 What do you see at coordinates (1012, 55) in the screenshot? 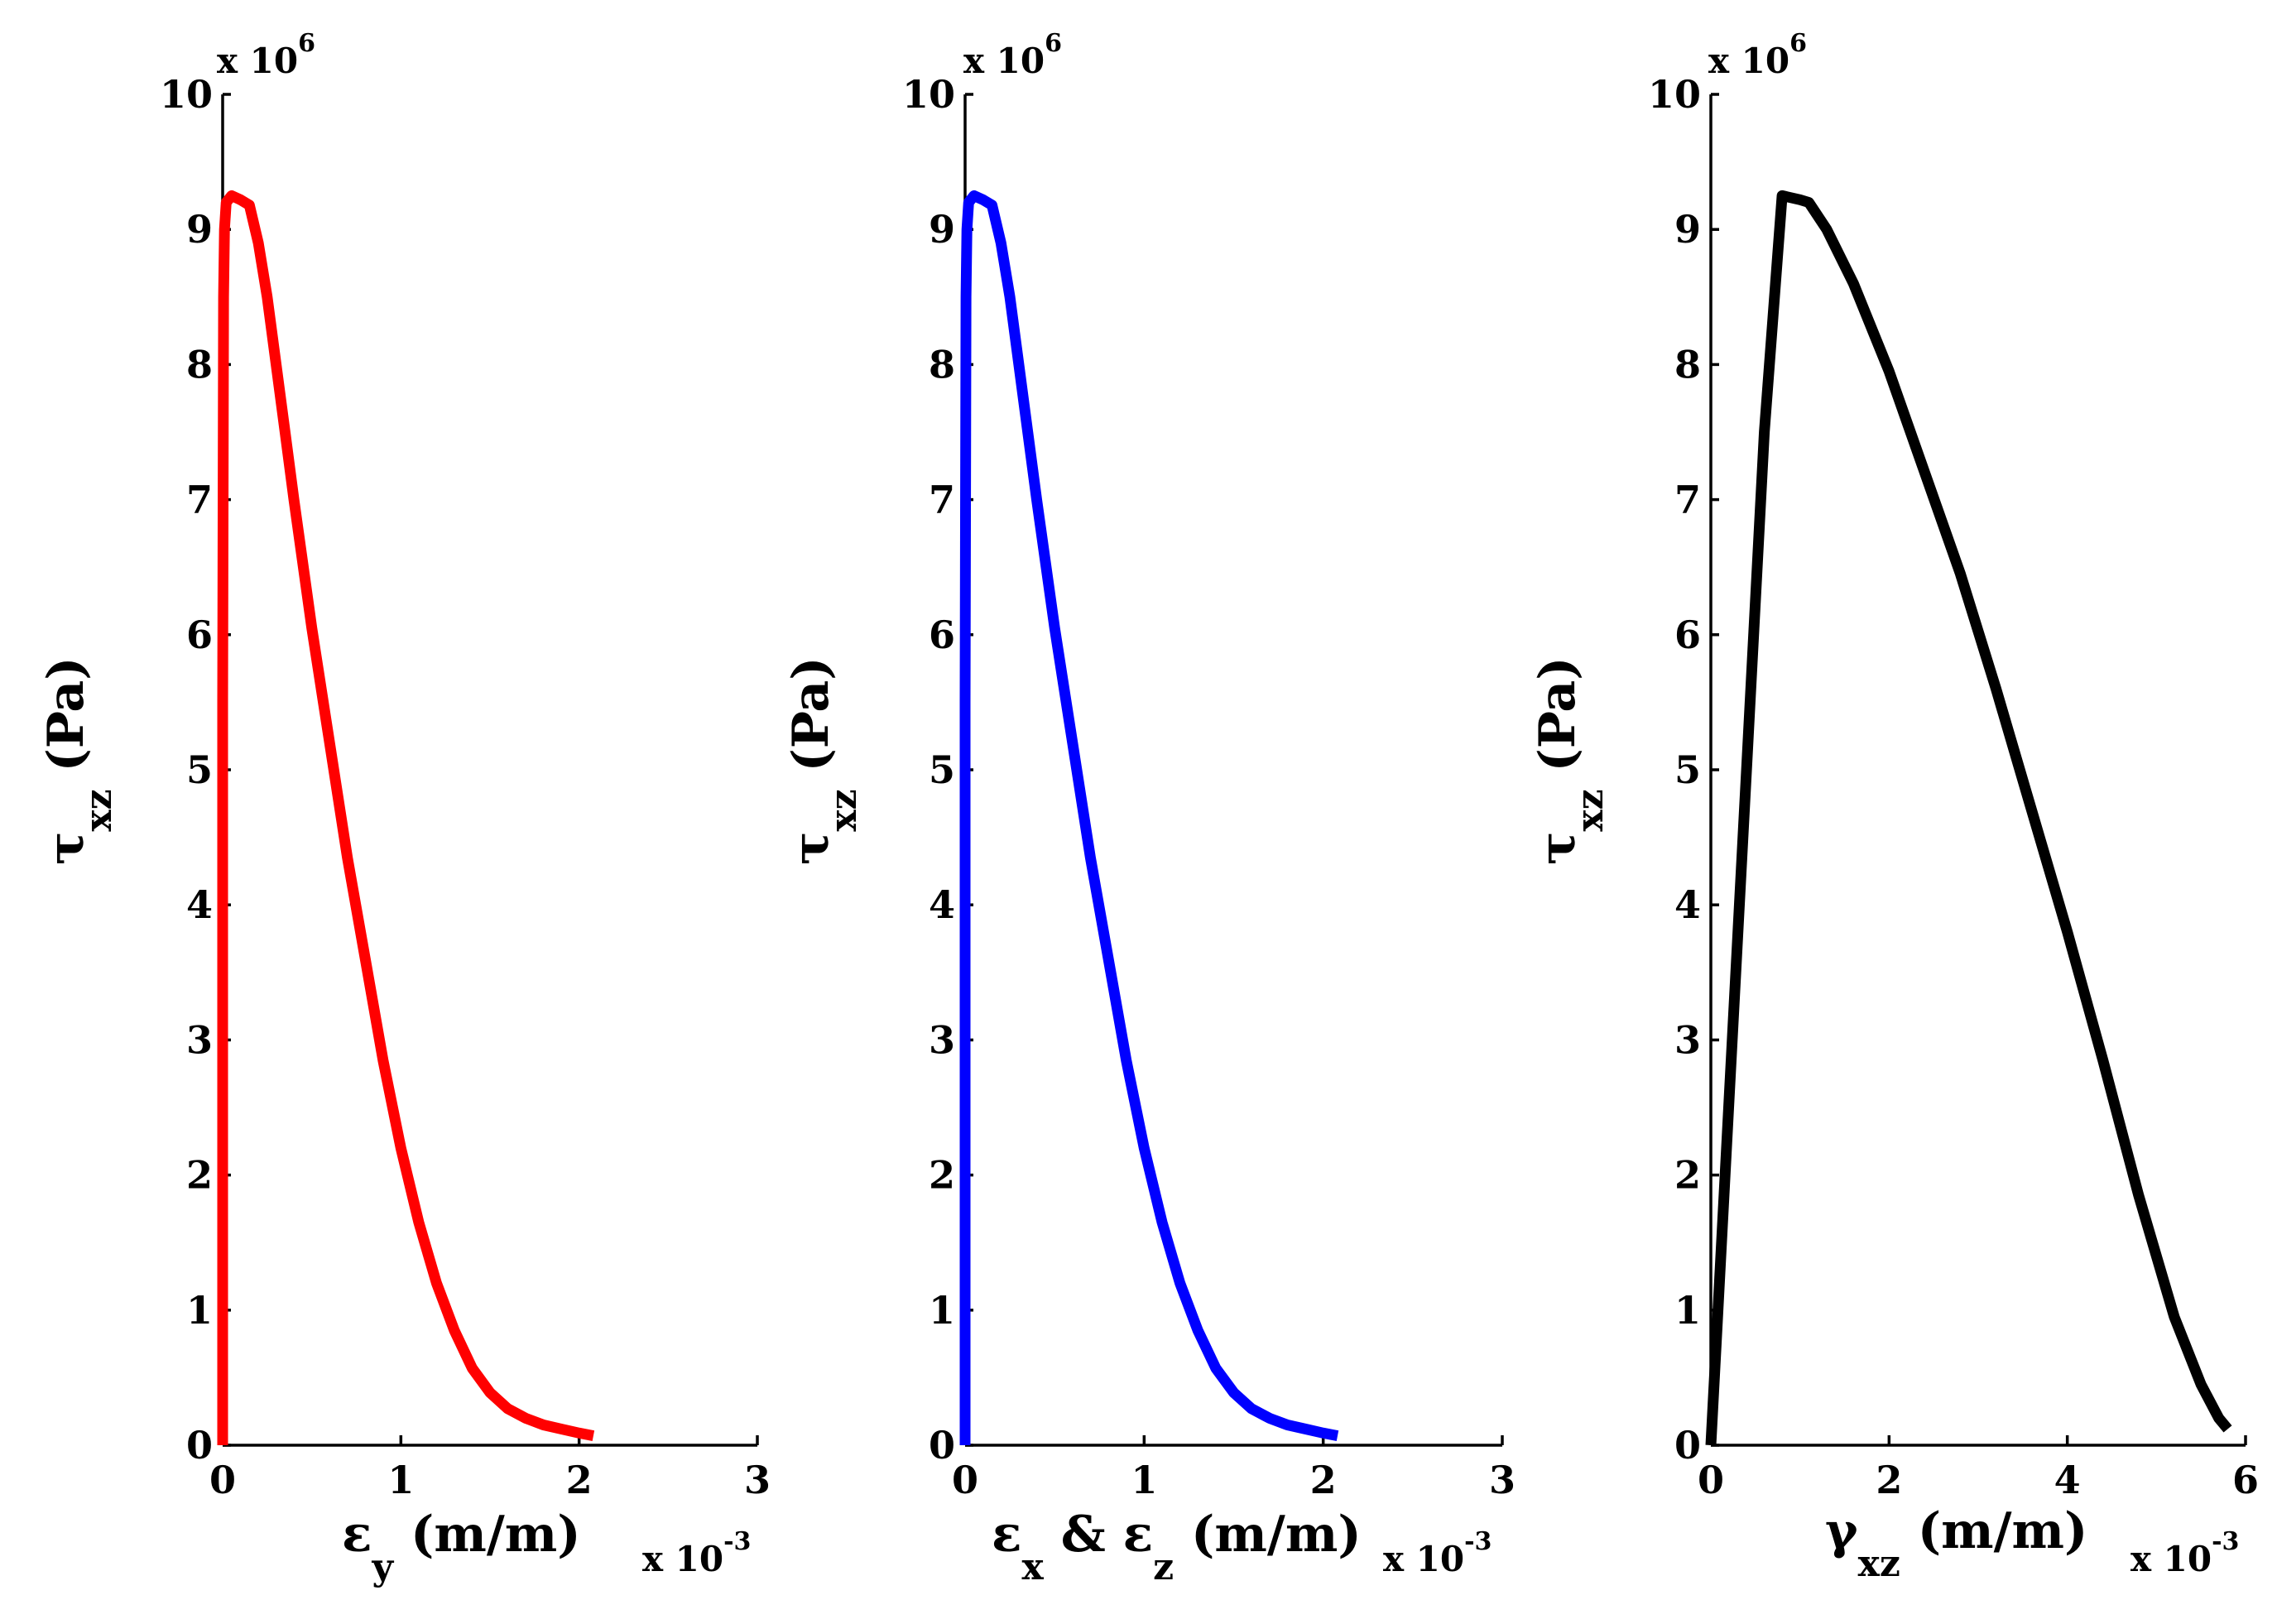
I see `panel2-y-multiplier: x 106` at bounding box center [1012, 55].